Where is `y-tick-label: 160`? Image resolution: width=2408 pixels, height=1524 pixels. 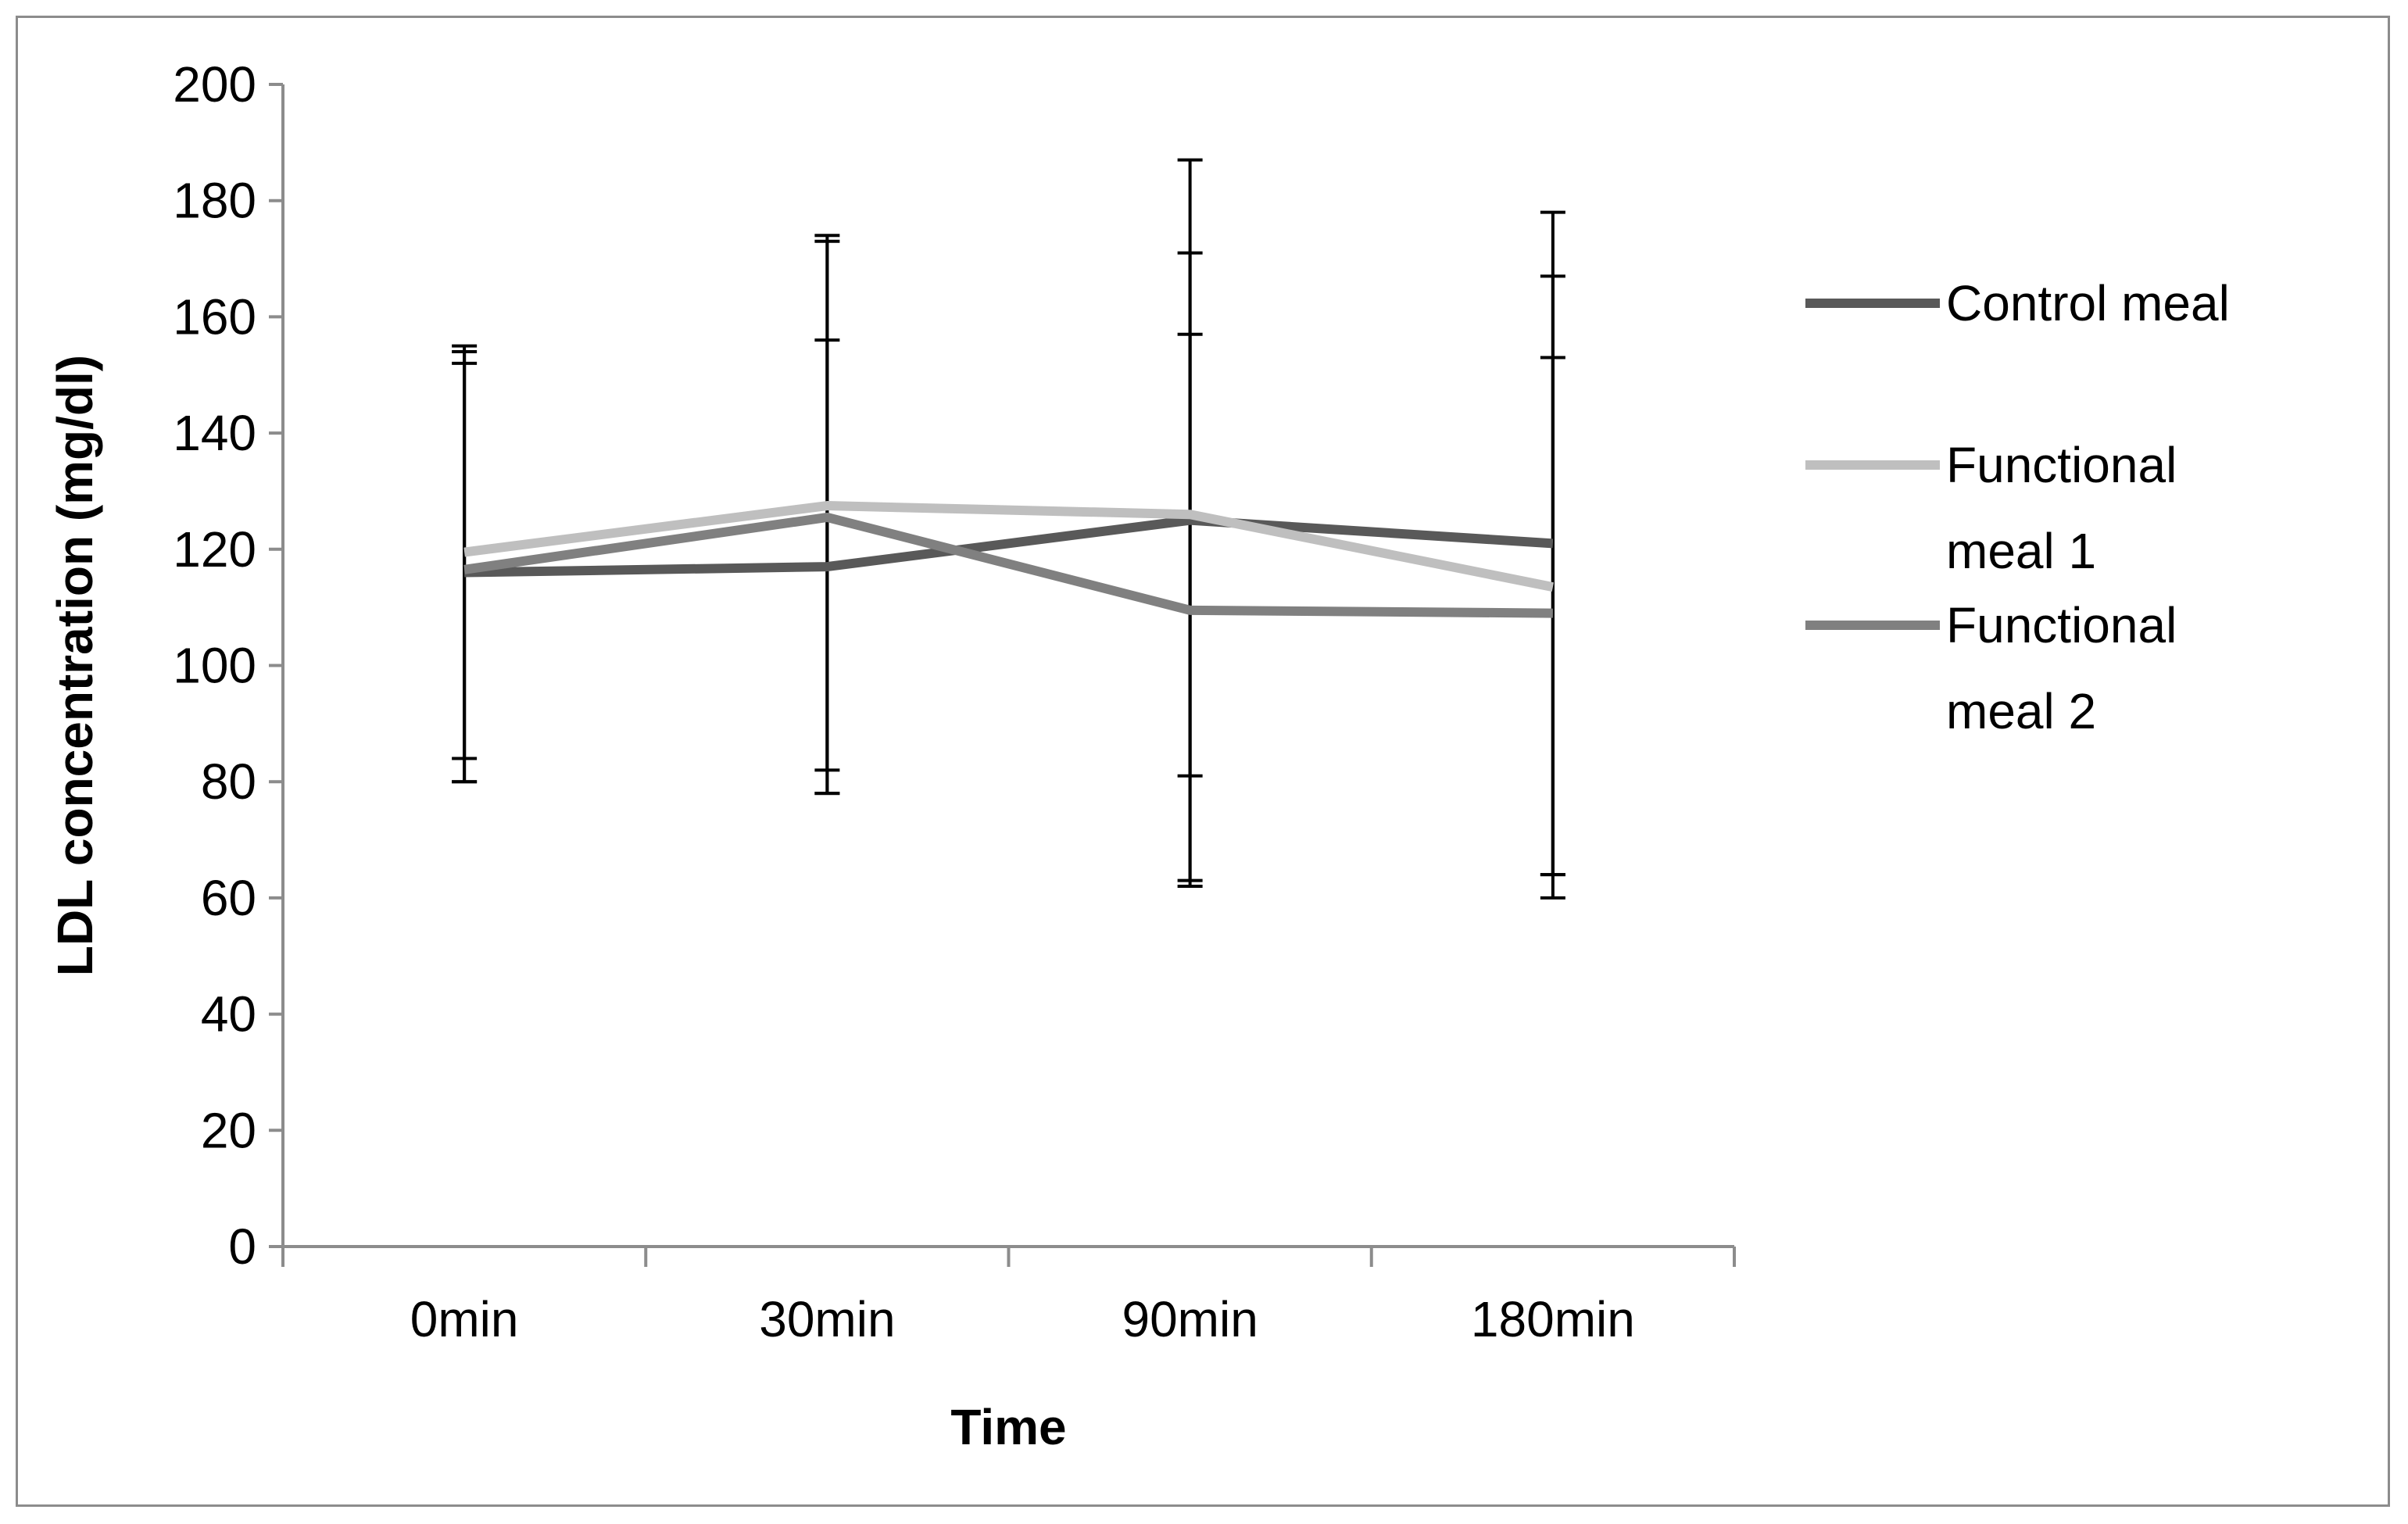 y-tick-label: 160 is located at coordinates (214, 316).